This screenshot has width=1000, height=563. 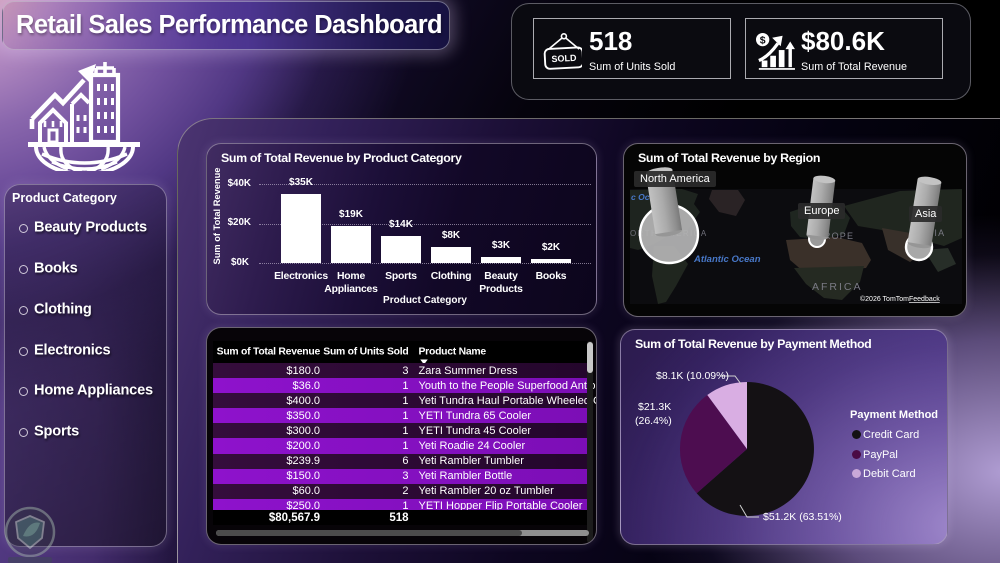 I want to click on svg-text: Atlantic Ocean, so click(x=727, y=259).